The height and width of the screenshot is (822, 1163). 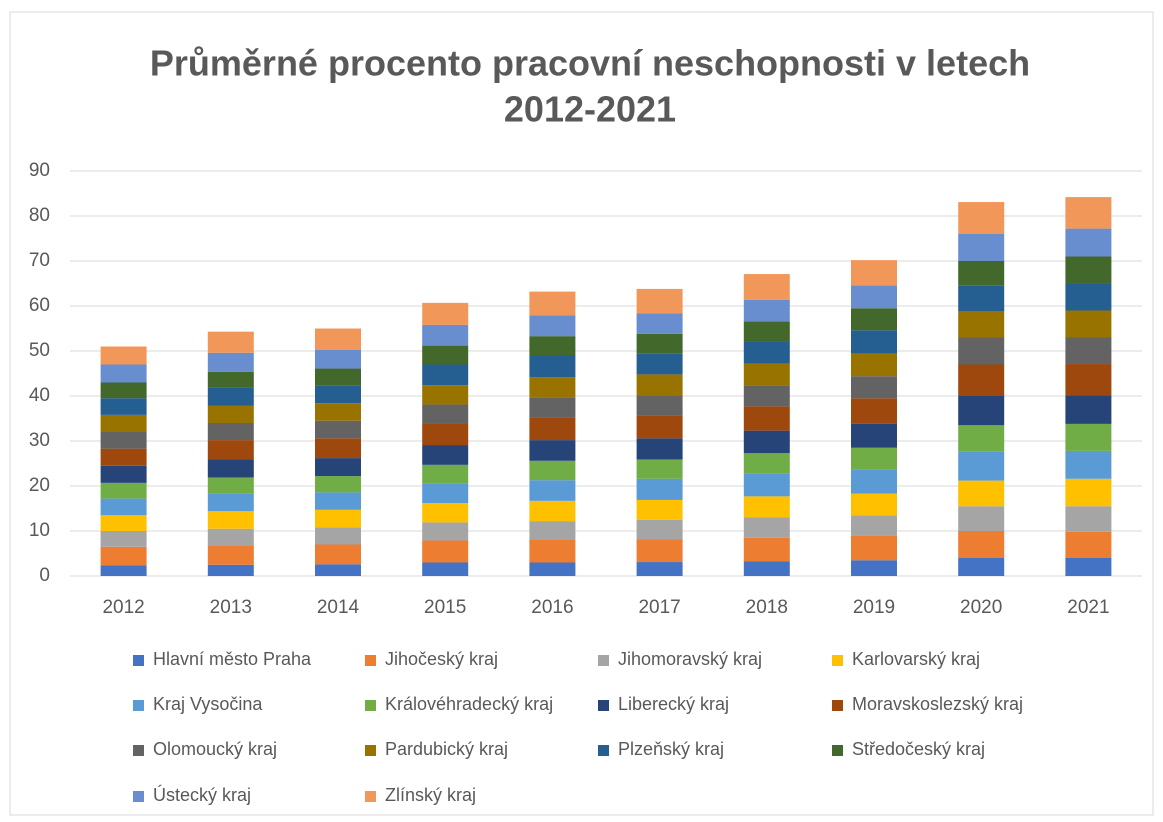 What do you see at coordinates (767, 607) in the screenshot?
I see `x-tick-label: 2018` at bounding box center [767, 607].